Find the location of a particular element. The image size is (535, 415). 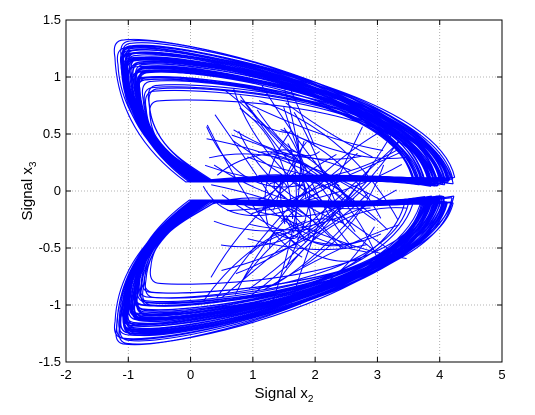

y-axis-label: Signal x3 is located at coordinates (29, 190).